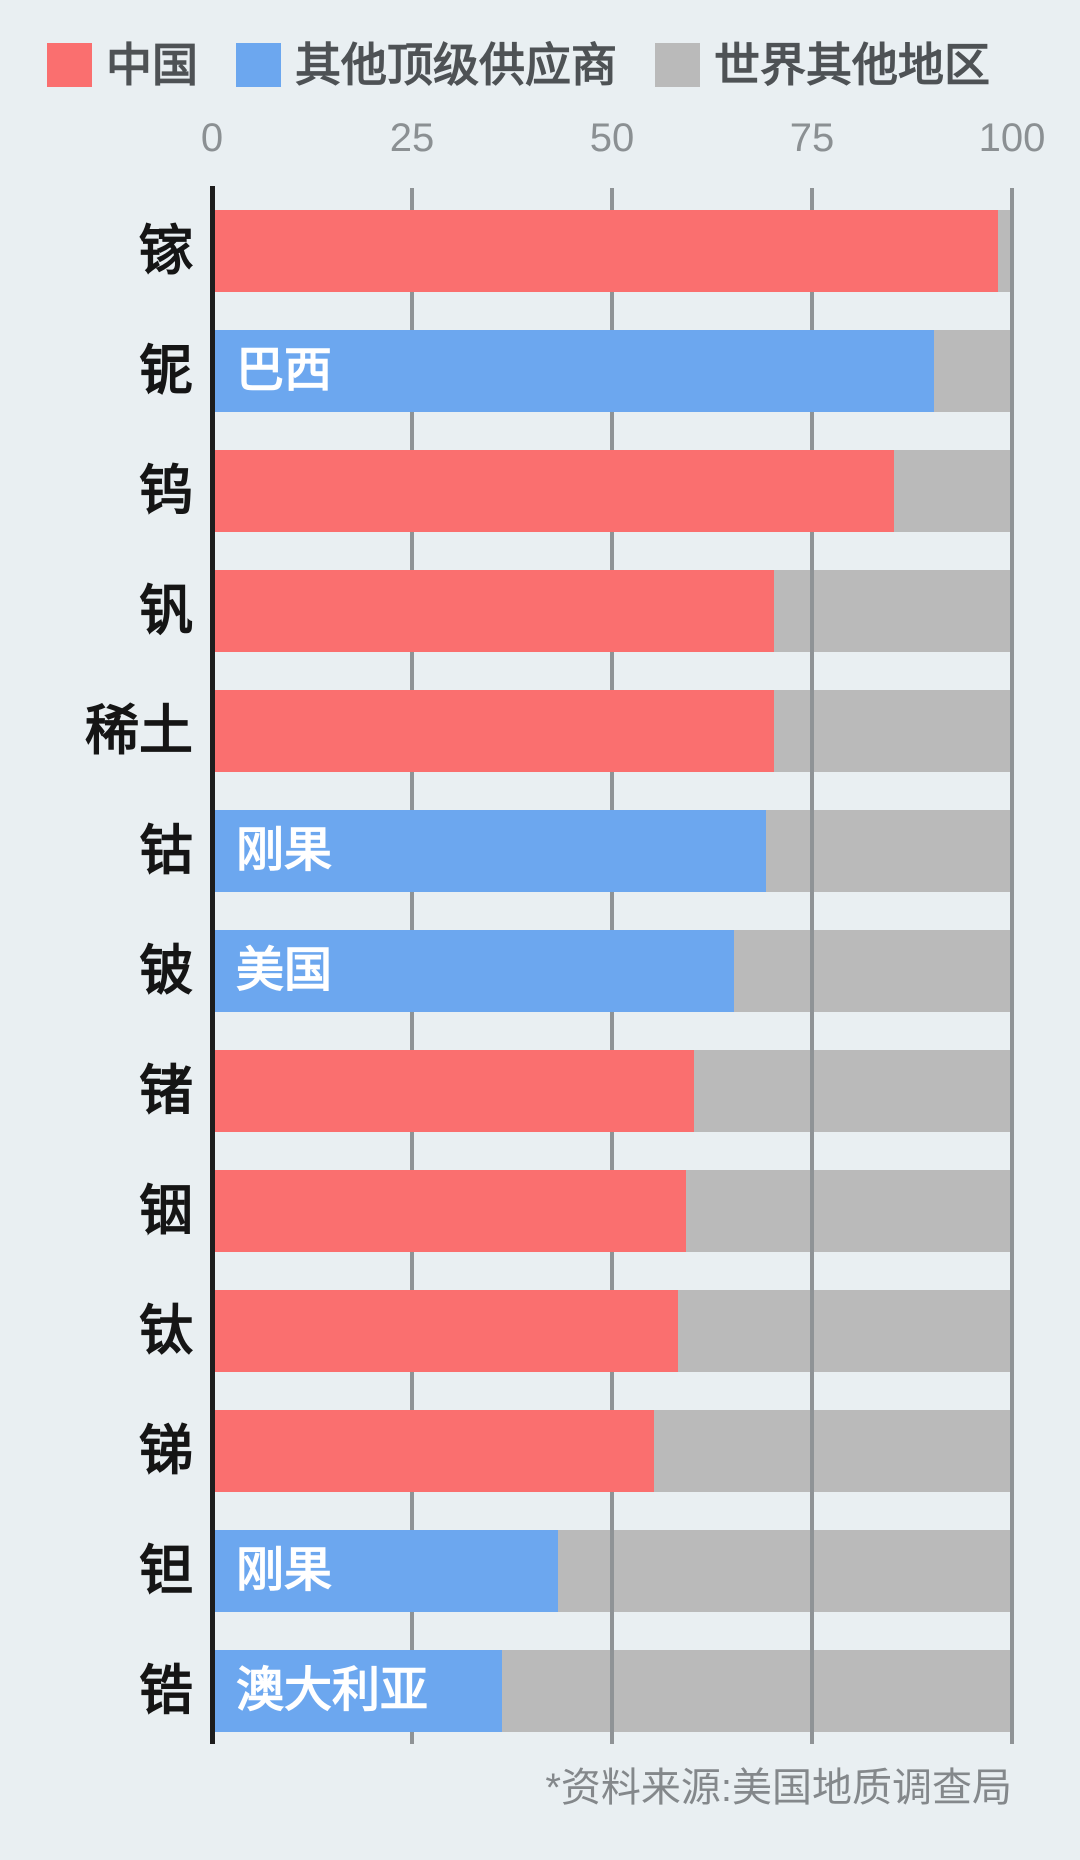 Image resolution: width=1080 pixels, height=1860 pixels. I want to click on bar-row-镓, so click(613, 251).